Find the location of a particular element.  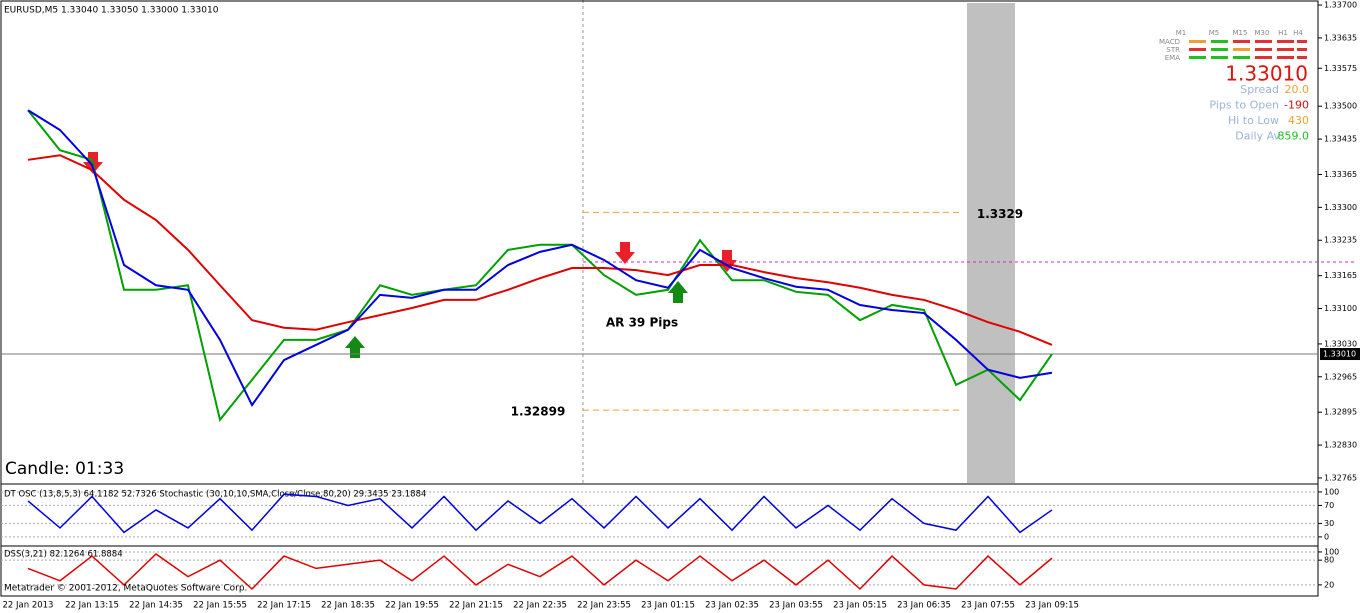

current-price-box is located at coordinates (1340, 354).